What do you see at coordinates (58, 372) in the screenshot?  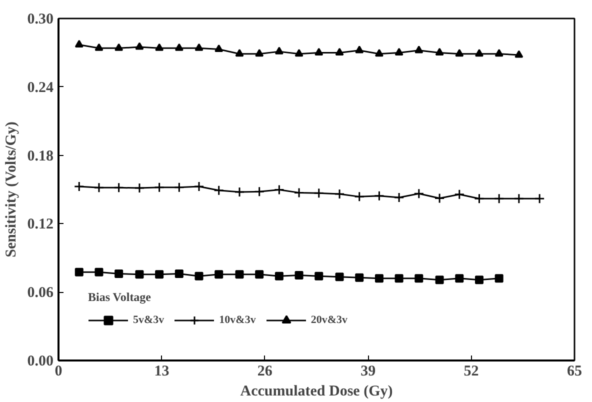 I see `x-tick-label: 0` at bounding box center [58, 372].